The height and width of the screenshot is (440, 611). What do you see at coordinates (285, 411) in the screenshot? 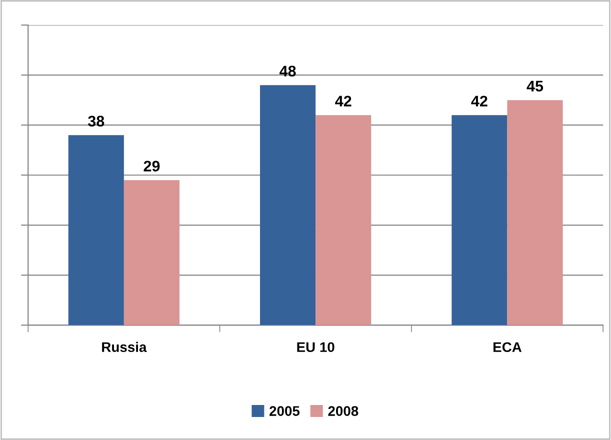
I see `legend-label: 2005` at bounding box center [285, 411].